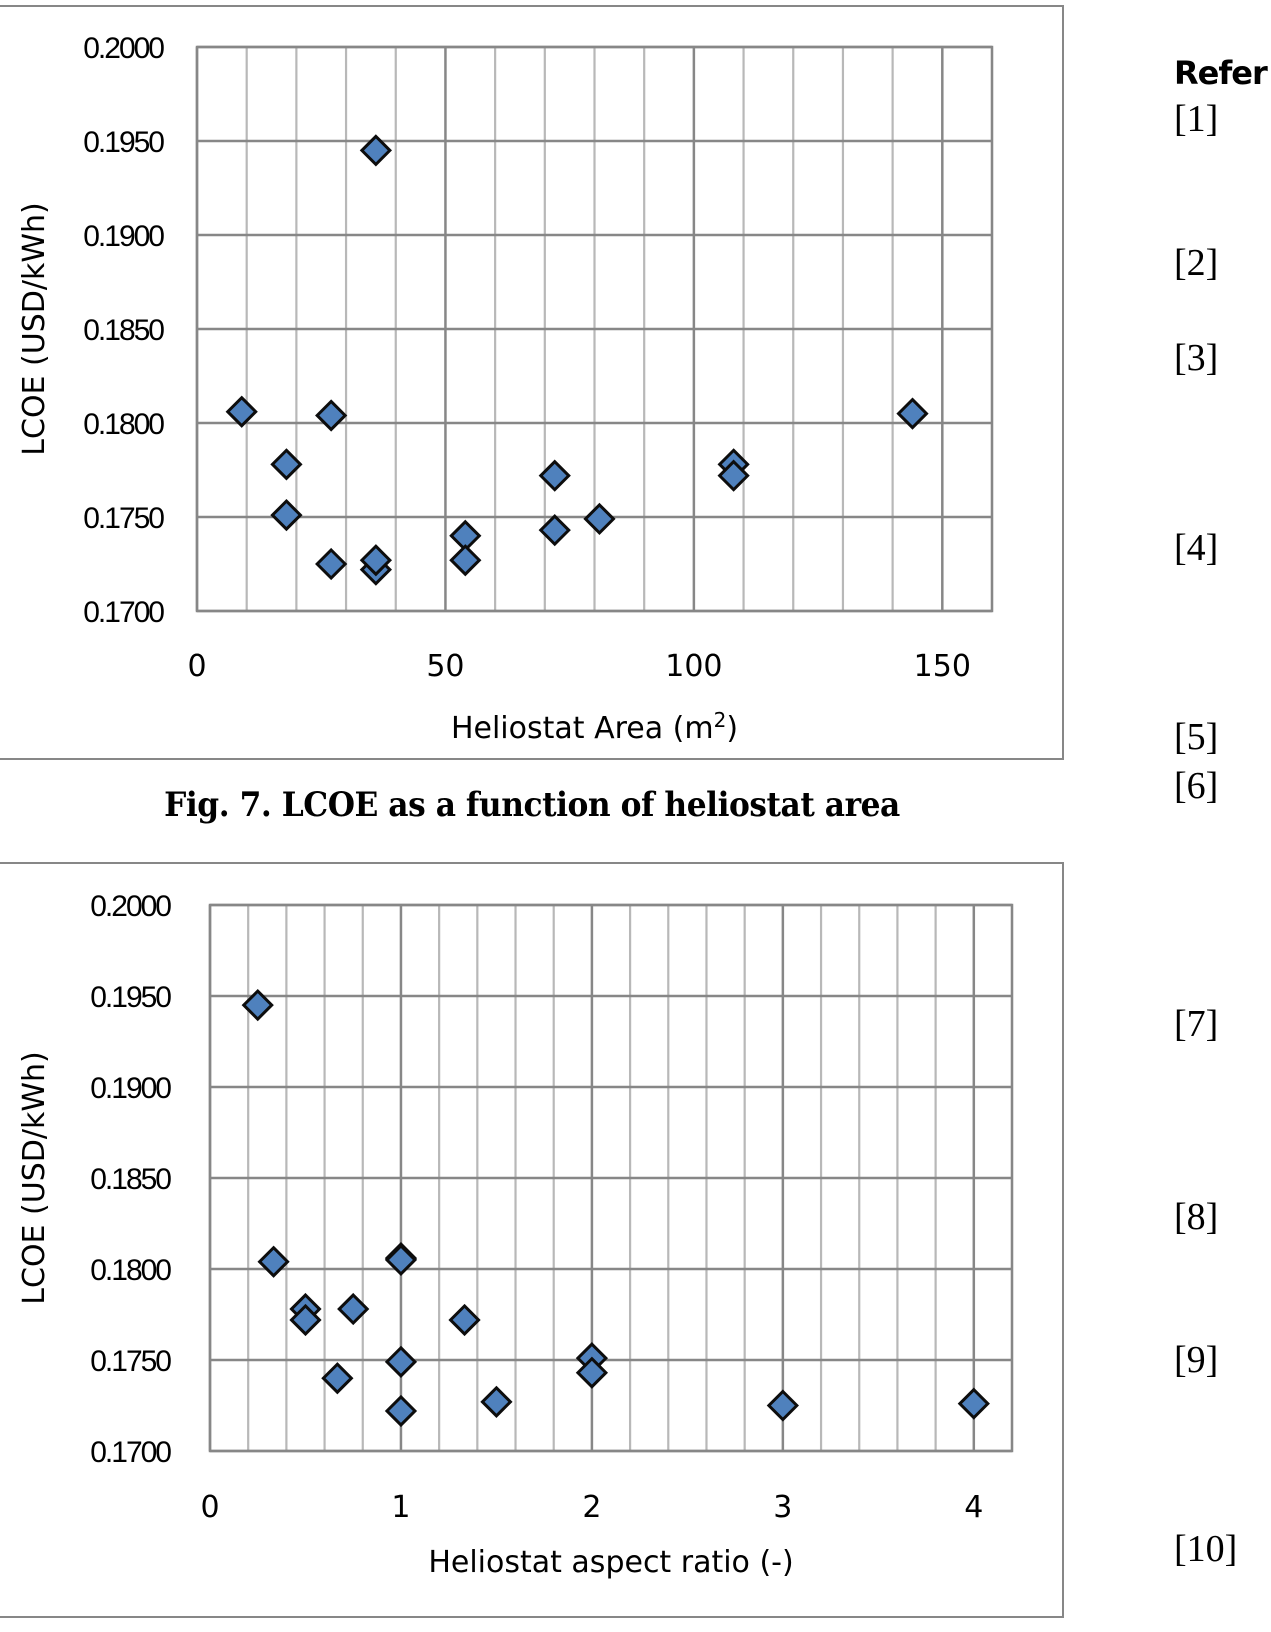  Describe the element at coordinates (400, 1507) in the screenshot. I see `x-tick-label: 1` at that location.